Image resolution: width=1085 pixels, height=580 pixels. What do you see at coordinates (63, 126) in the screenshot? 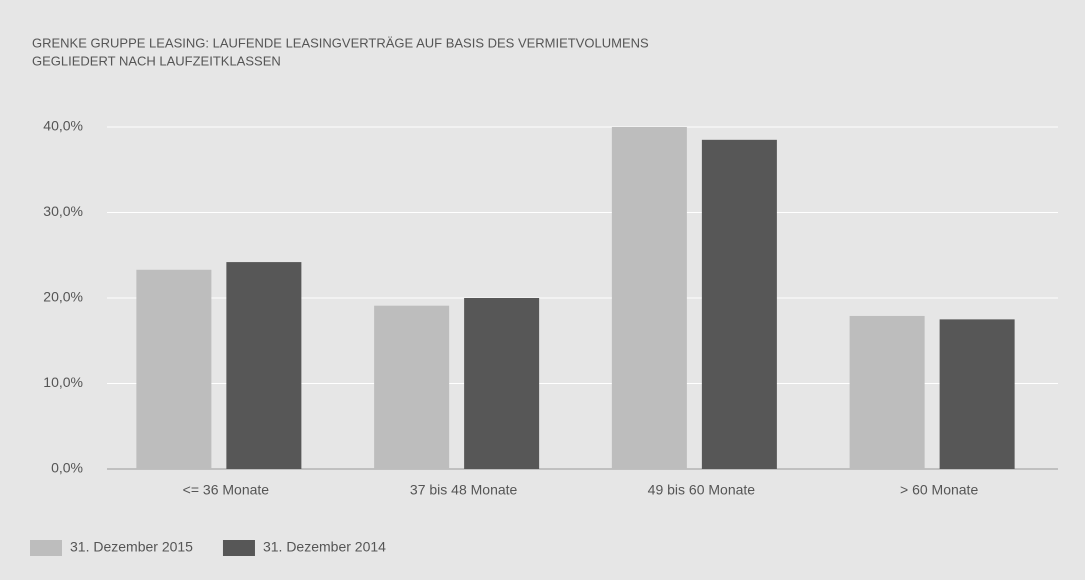
I see `y-tick-label: 40,0%` at bounding box center [63, 126].